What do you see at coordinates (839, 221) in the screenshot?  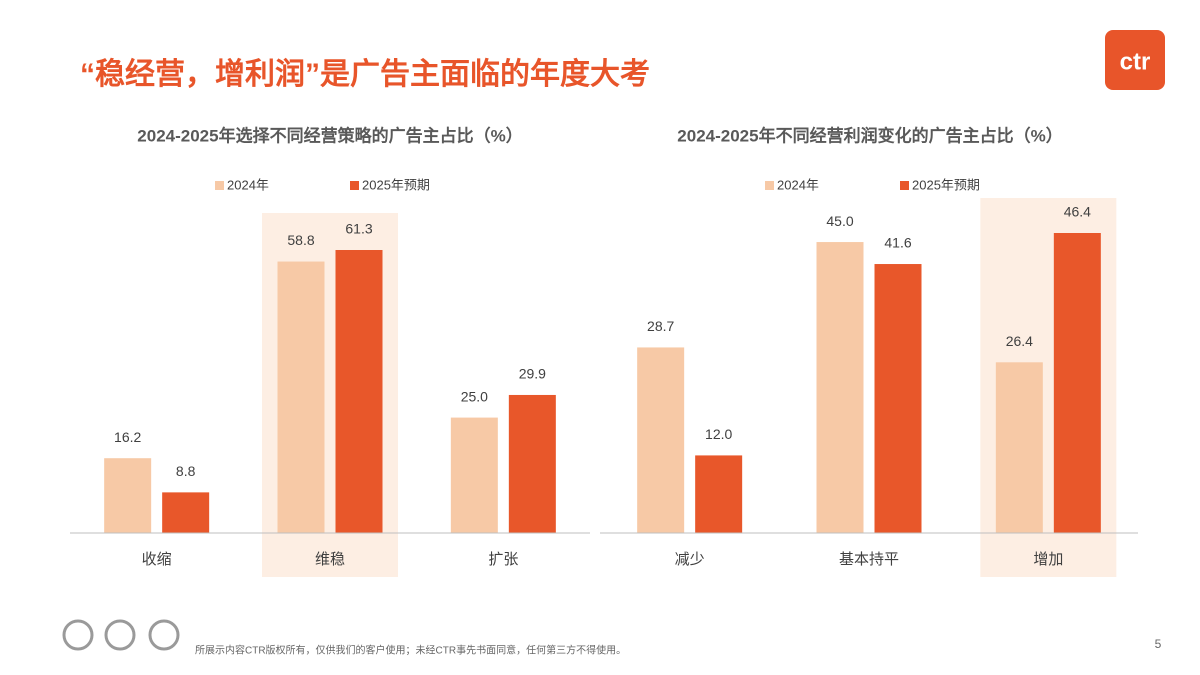 I see `value-label: 45.0` at bounding box center [839, 221].